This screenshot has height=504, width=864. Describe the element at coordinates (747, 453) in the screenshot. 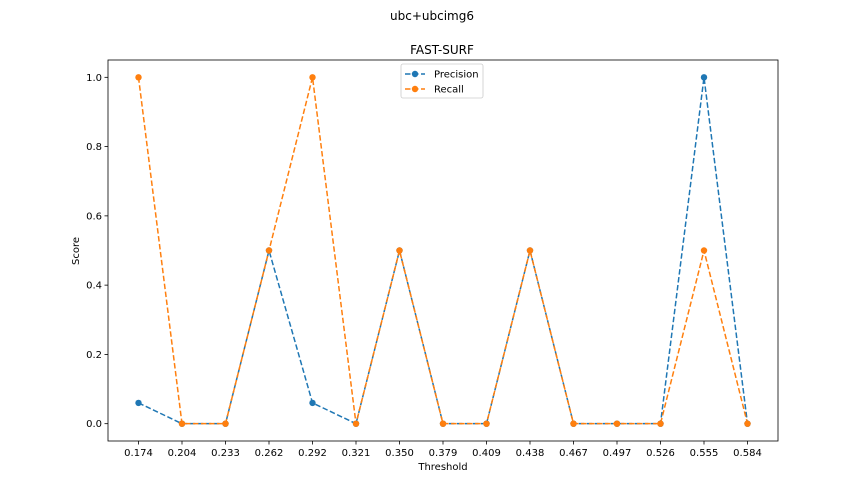

I see `x-tick-label: 0.584` at that location.